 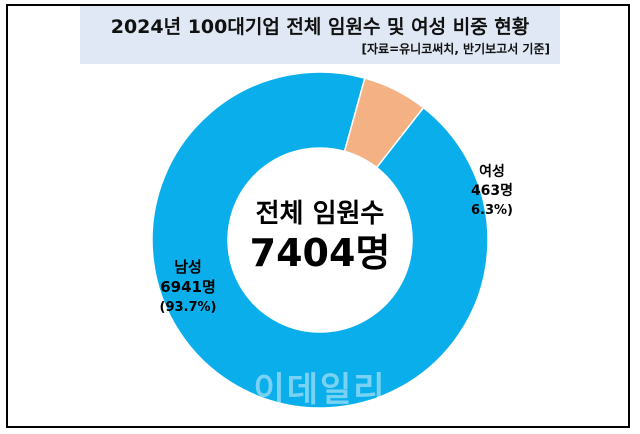 What do you see at coordinates (188, 287) in the screenshot?
I see `male-value-label: 6941명` at bounding box center [188, 287].